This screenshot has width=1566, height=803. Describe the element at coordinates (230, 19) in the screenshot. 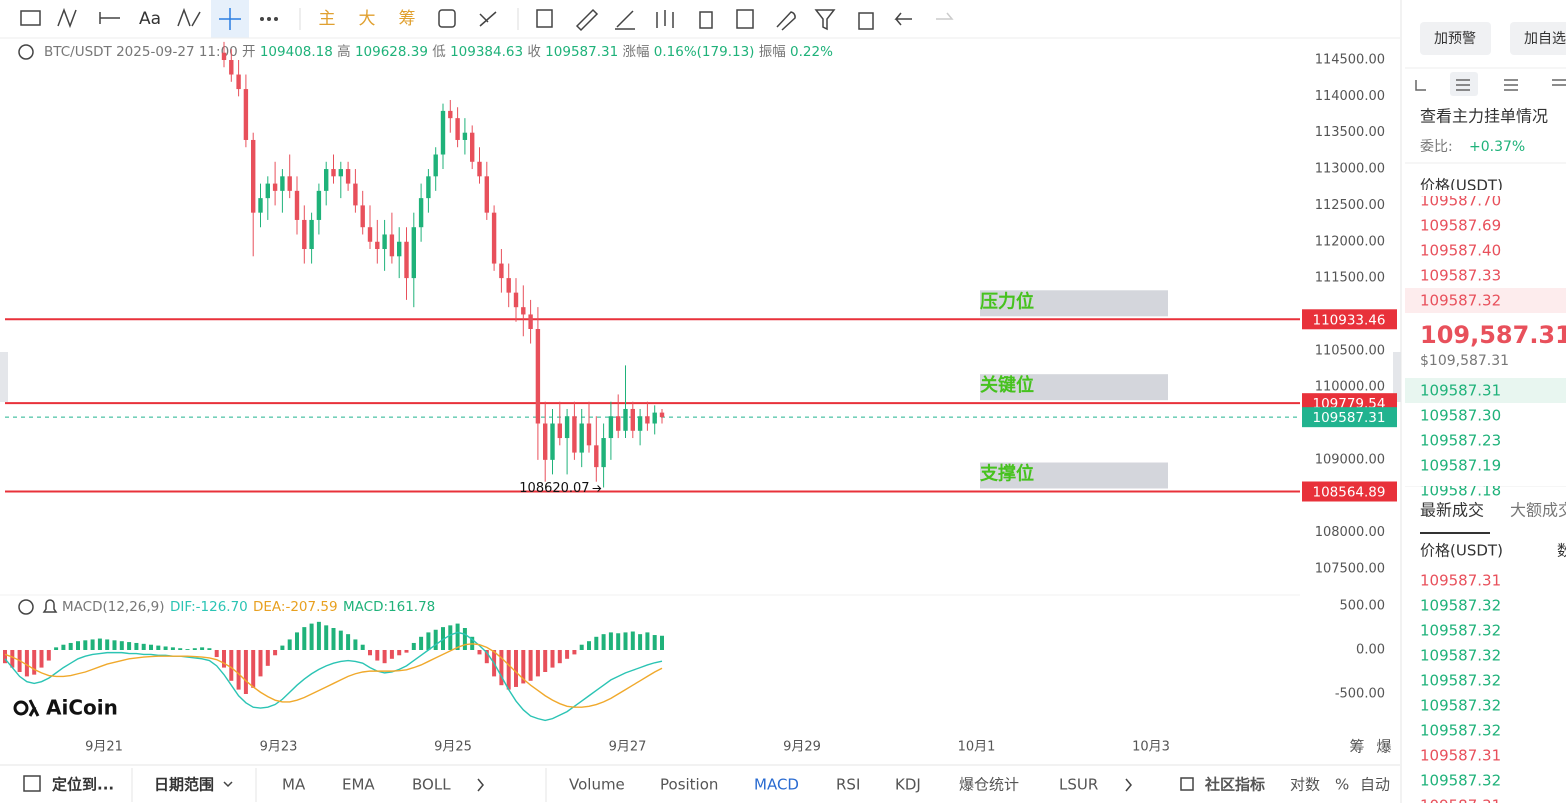

I see `crosshair-tool` at that location.